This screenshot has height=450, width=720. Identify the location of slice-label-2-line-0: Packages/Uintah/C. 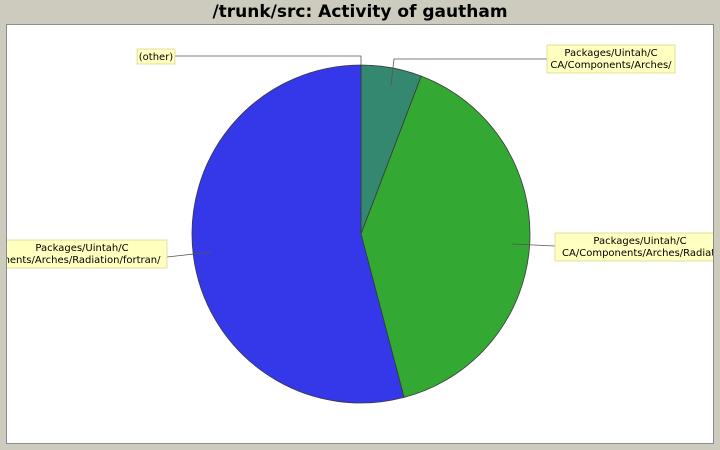
(639, 241).